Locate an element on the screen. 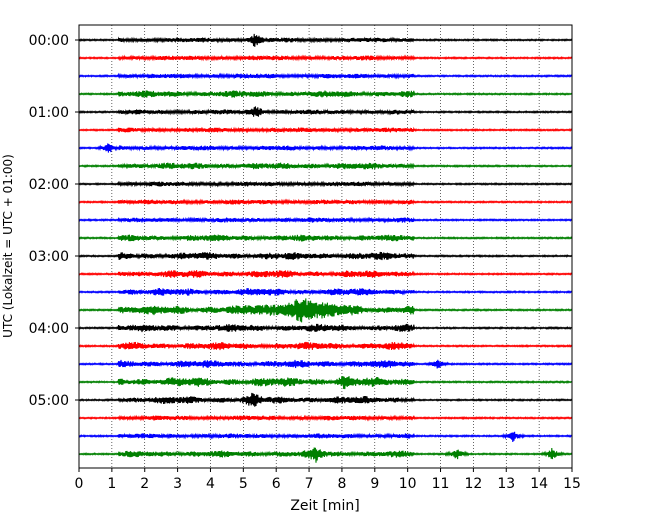 This screenshot has width=650, height=520. x-axis-label: Zeit [min] is located at coordinates (324, 506).